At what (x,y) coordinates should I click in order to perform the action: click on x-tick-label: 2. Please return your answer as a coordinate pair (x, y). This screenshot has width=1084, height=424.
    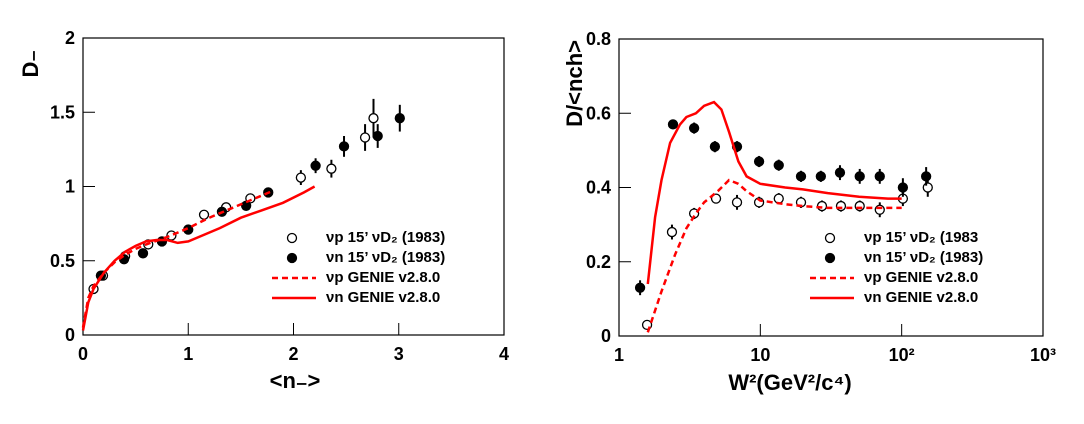
    Looking at the image, I should click on (293, 354).